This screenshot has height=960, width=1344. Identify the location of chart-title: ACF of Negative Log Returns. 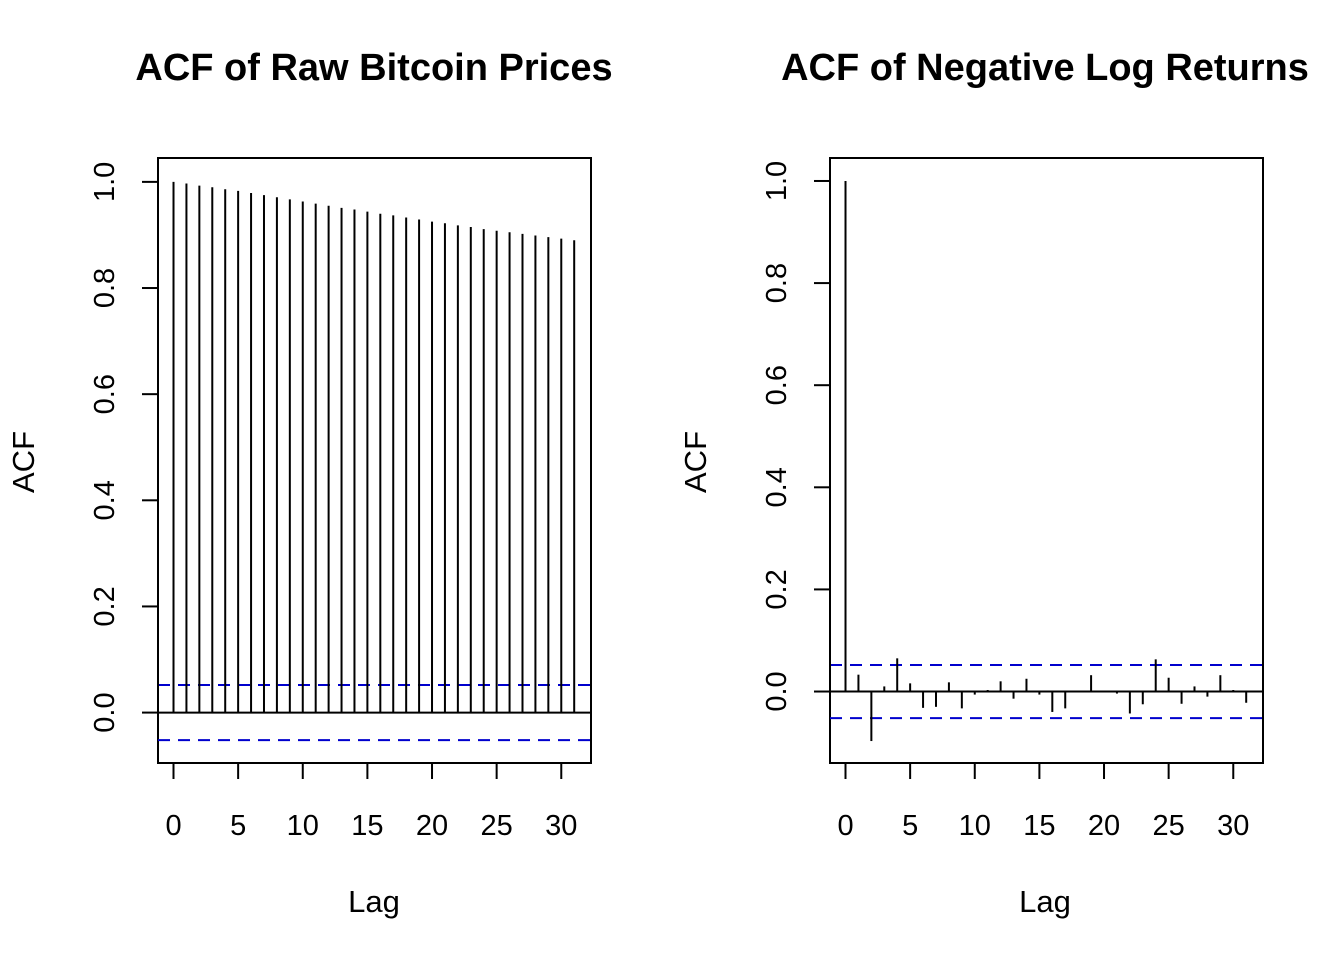
(1045, 68).